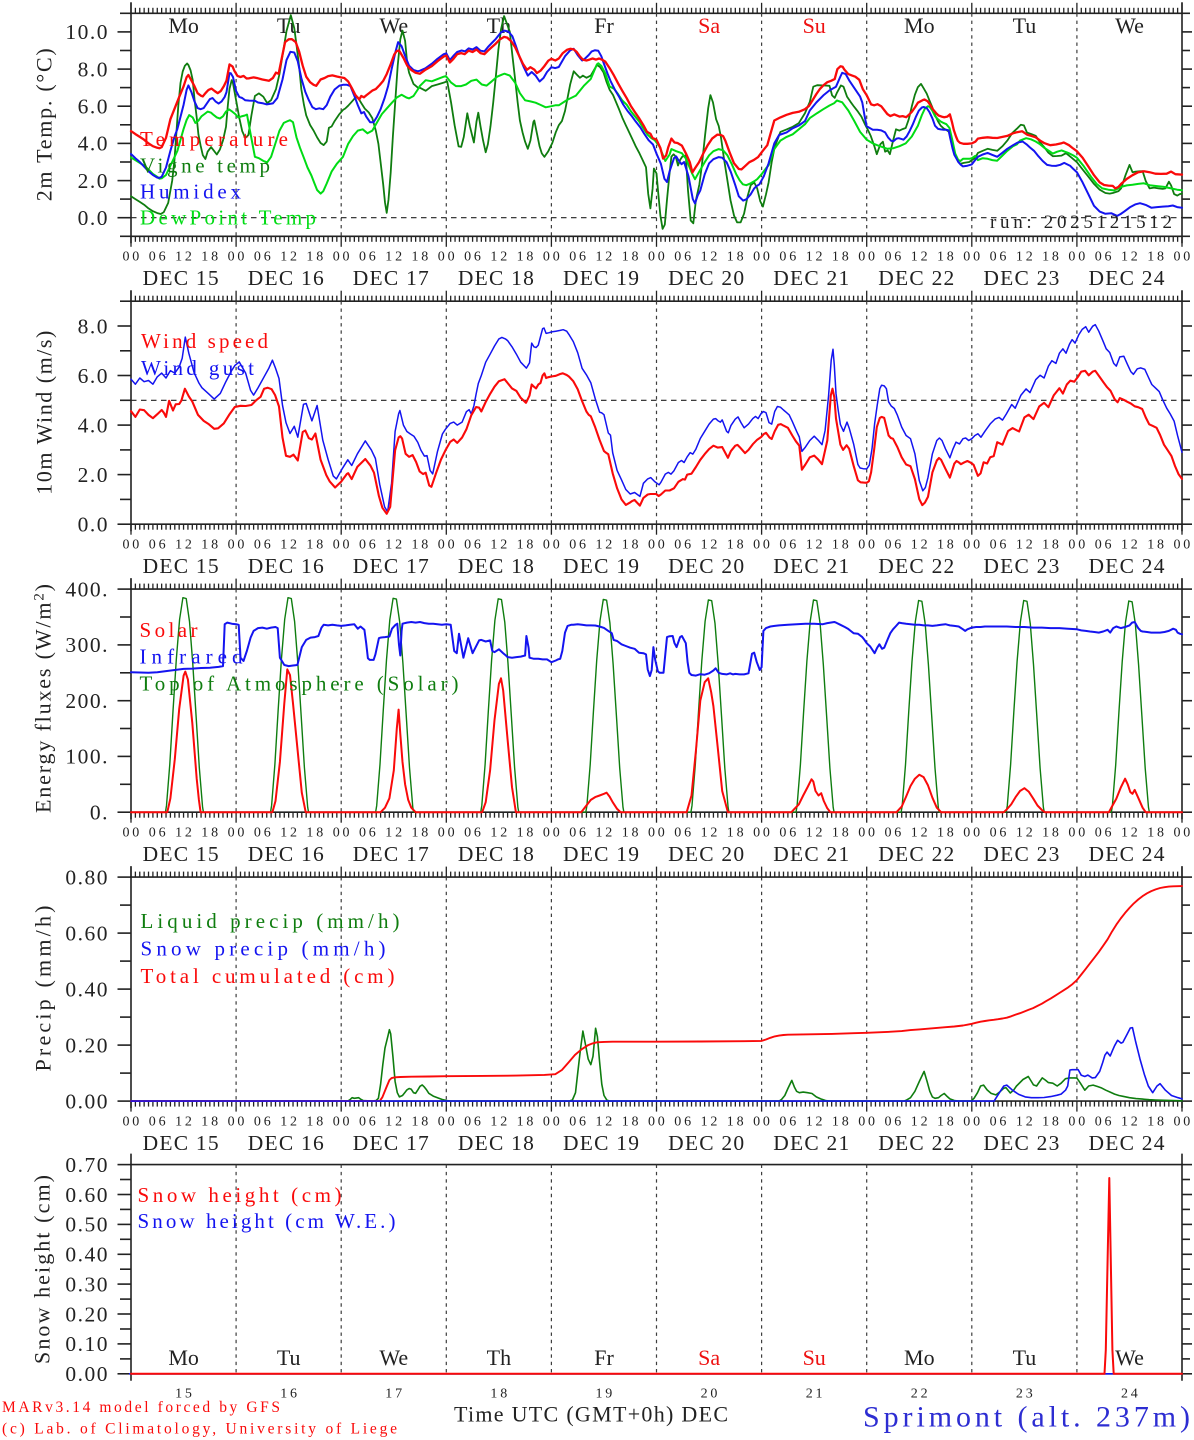  What do you see at coordinates (87, 1165) in the screenshot?
I see `svg-text: 0.70` at bounding box center [87, 1165].